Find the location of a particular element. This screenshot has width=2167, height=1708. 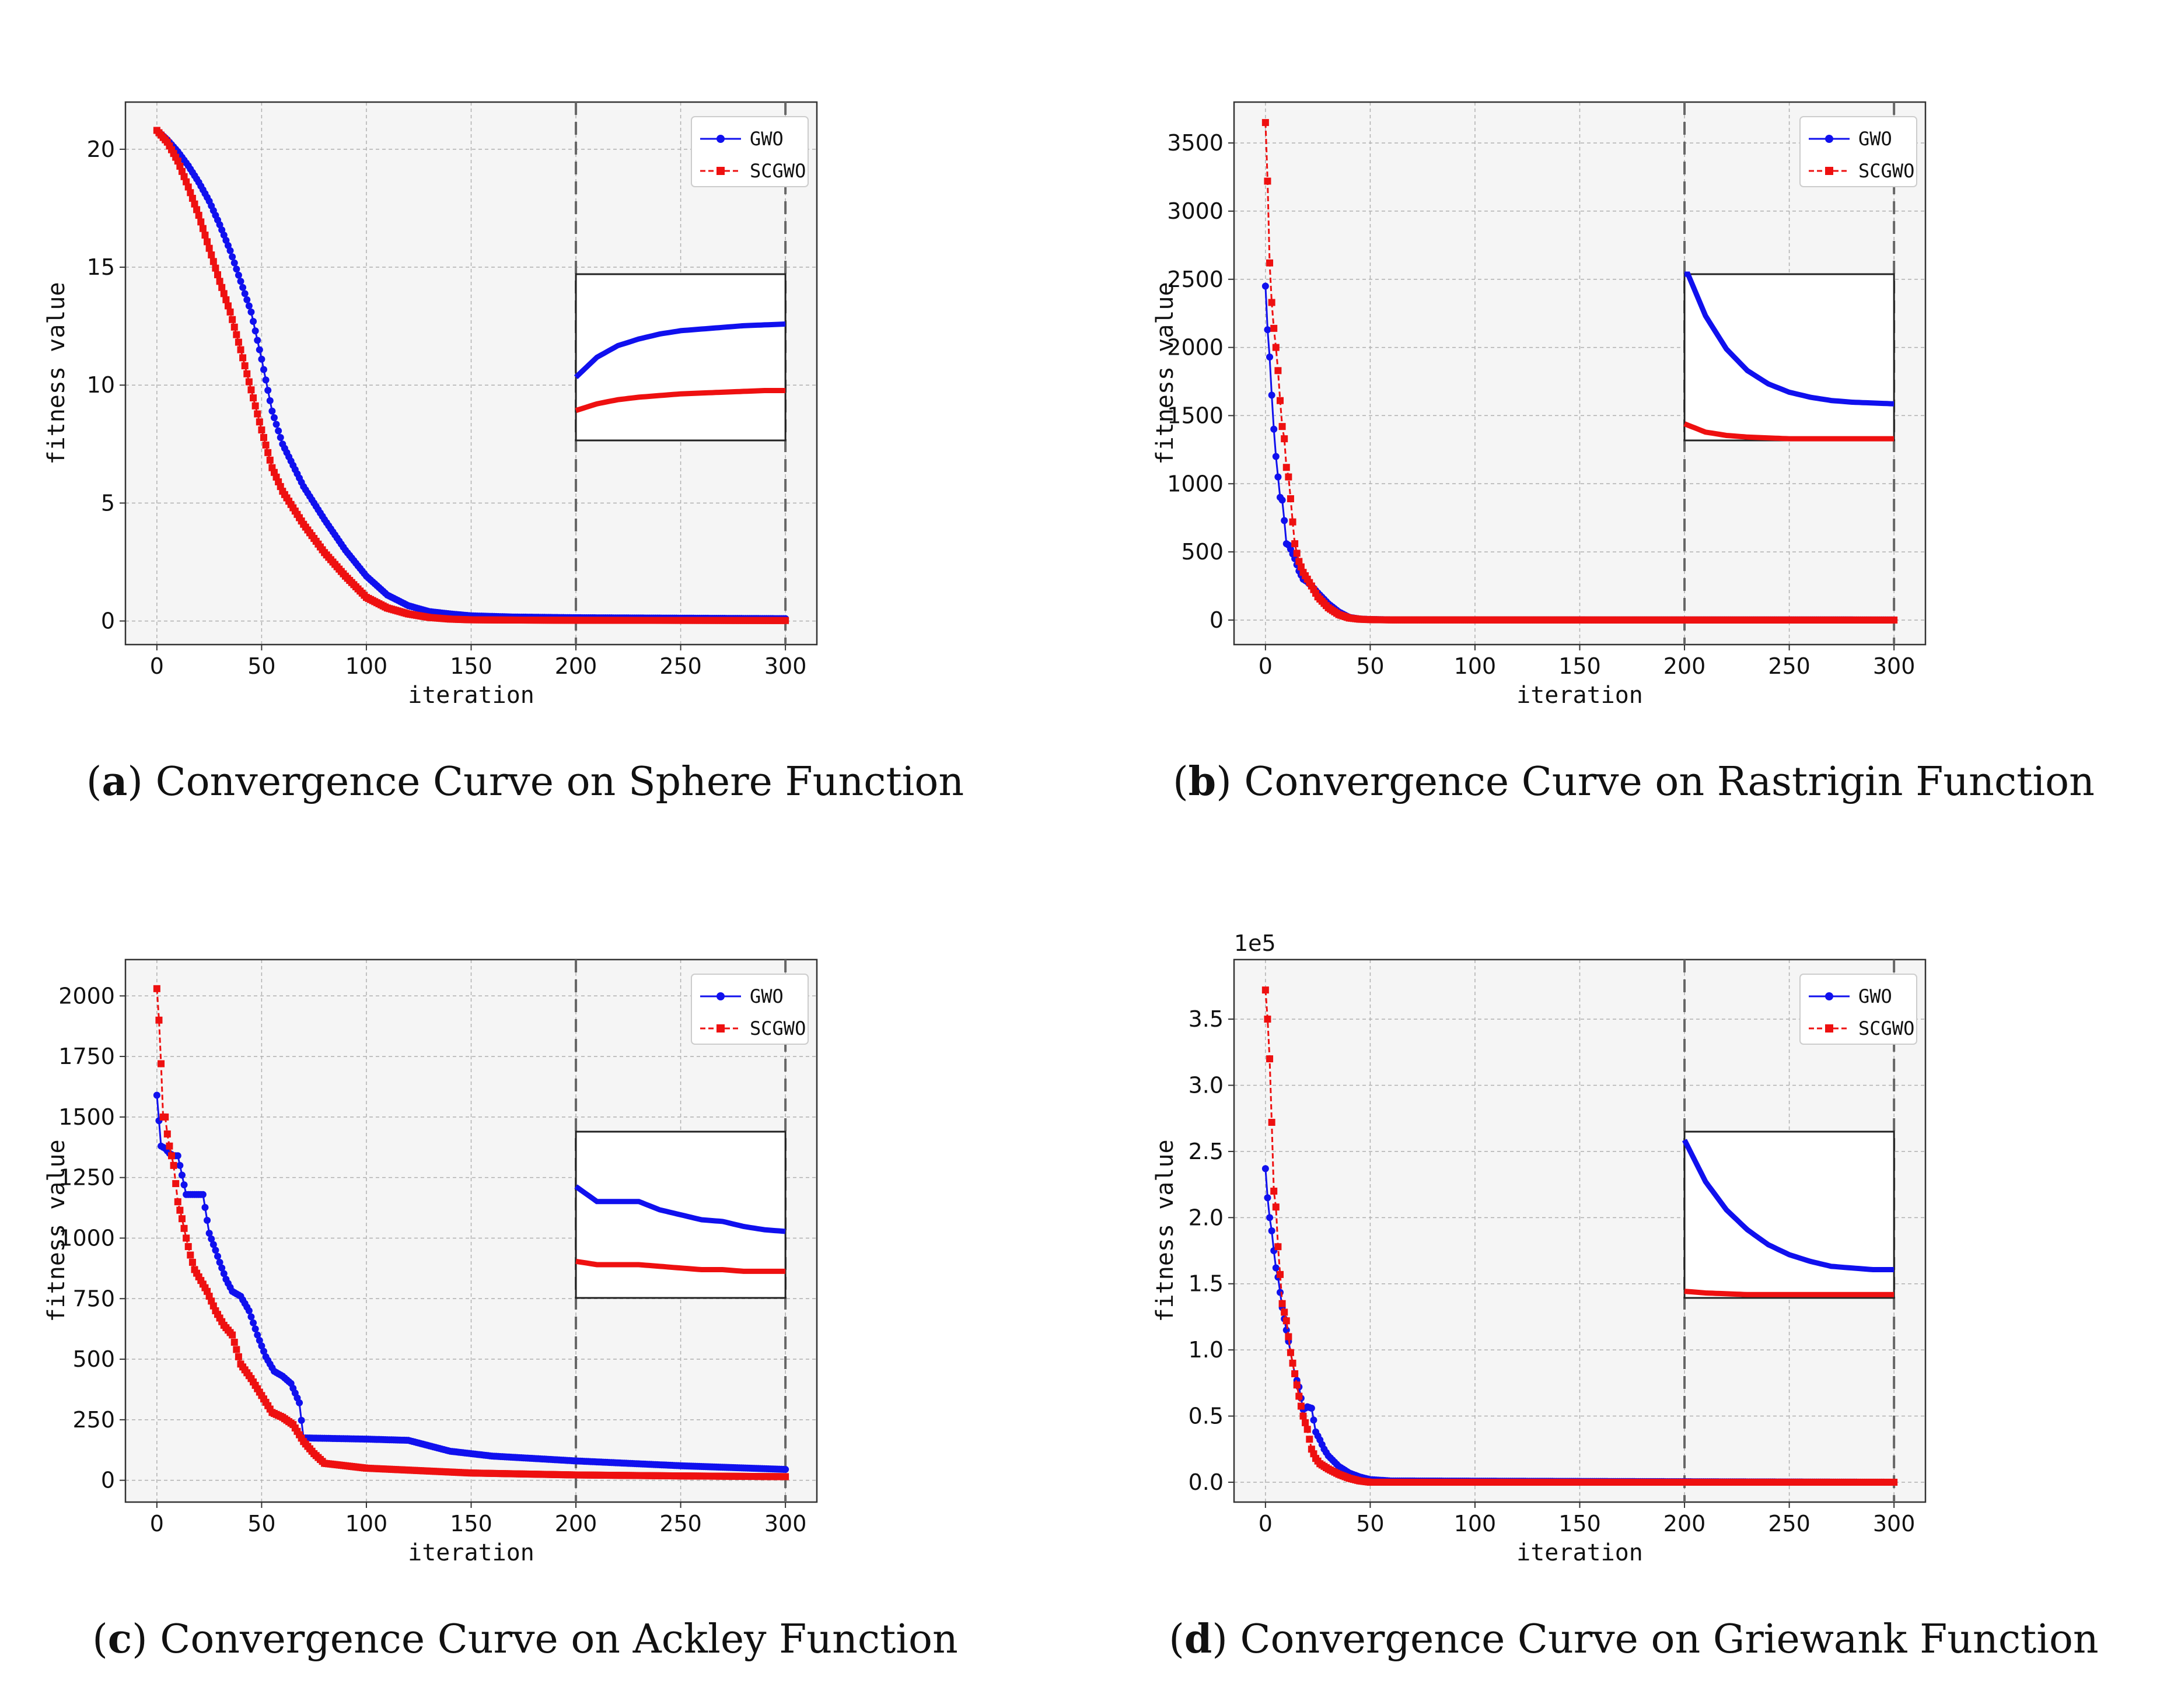

legend-label-gwo-c: GWO is located at coordinates (767, 996).